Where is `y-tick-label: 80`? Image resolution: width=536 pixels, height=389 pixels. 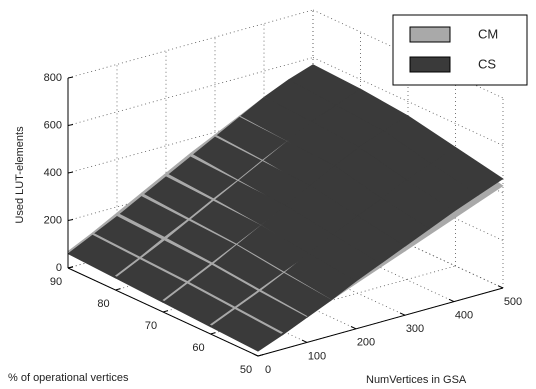
y-tick-label: 80 is located at coordinates (103, 304).